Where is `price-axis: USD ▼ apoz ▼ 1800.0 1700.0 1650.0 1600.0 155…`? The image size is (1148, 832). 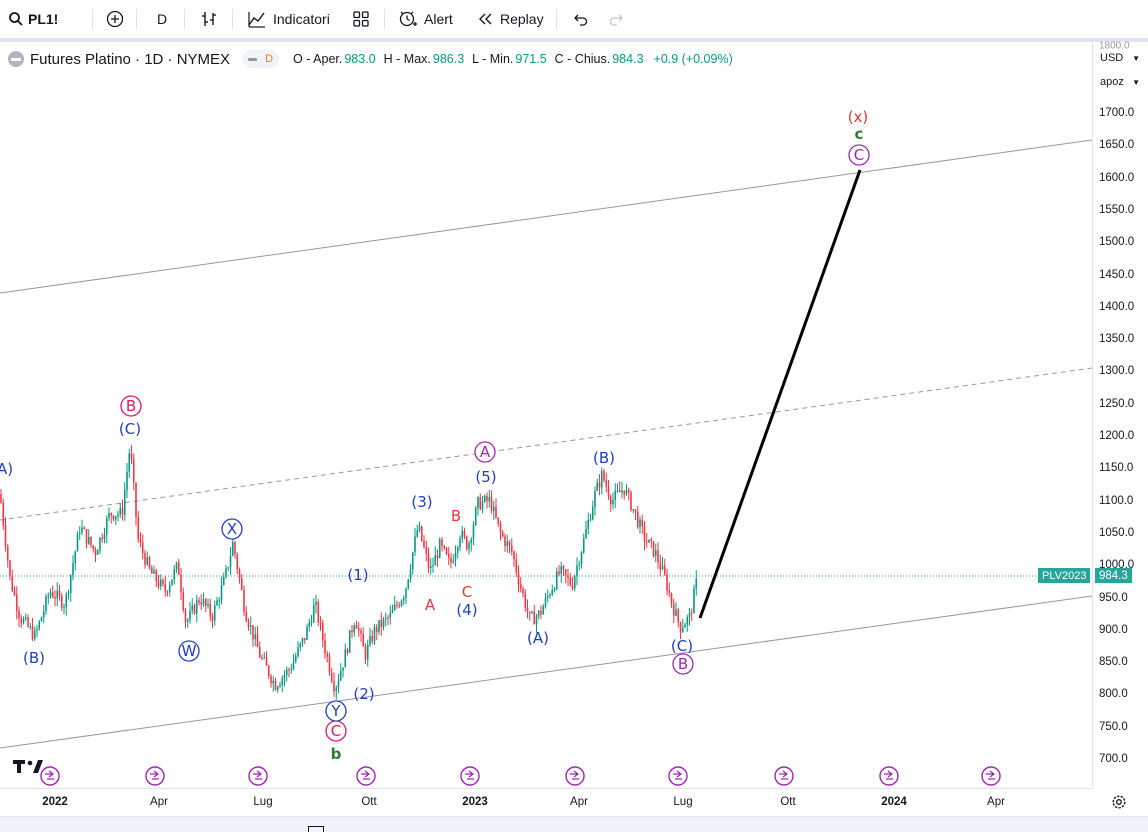 price-axis: USD ▼ apoz ▼ 1800.0 1700.0 1650.0 1600.0 155… is located at coordinates (1120, 414).